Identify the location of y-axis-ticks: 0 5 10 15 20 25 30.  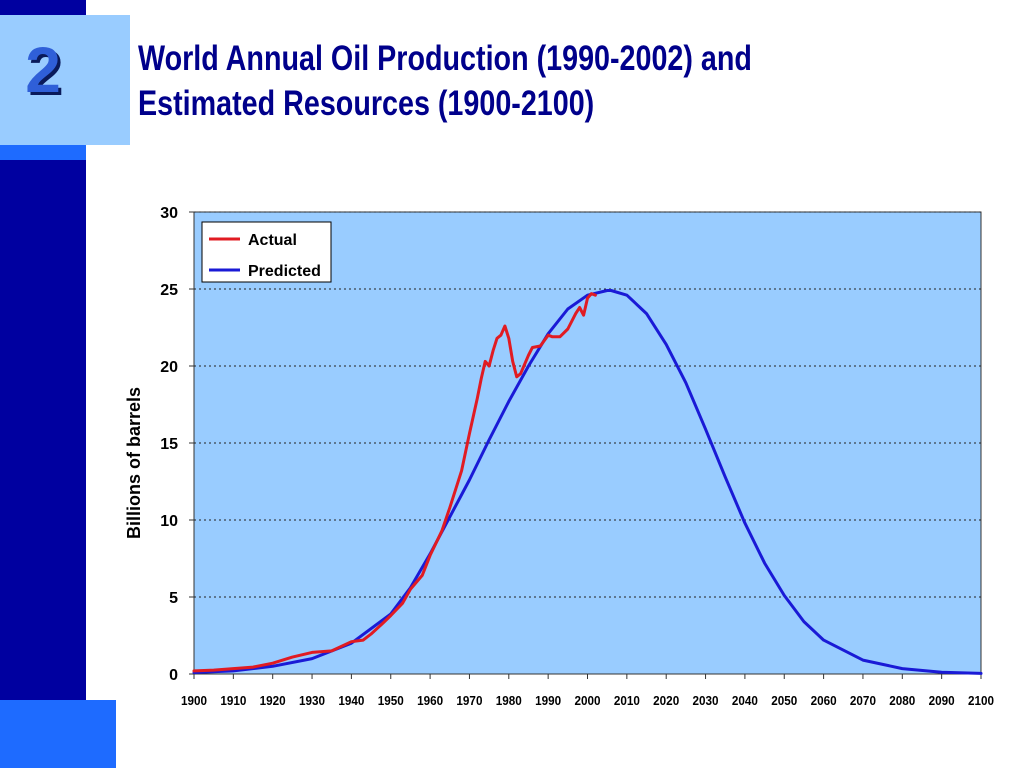
(177, 444).